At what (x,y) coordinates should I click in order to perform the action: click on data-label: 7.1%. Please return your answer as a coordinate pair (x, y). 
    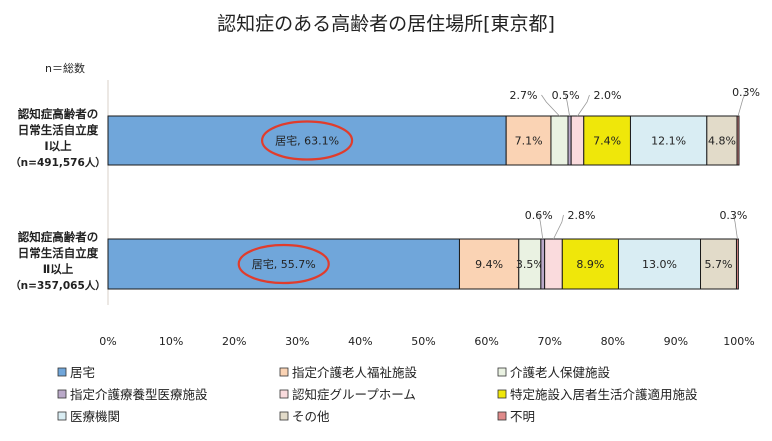
    Looking at the image, I should click on (529, 141).